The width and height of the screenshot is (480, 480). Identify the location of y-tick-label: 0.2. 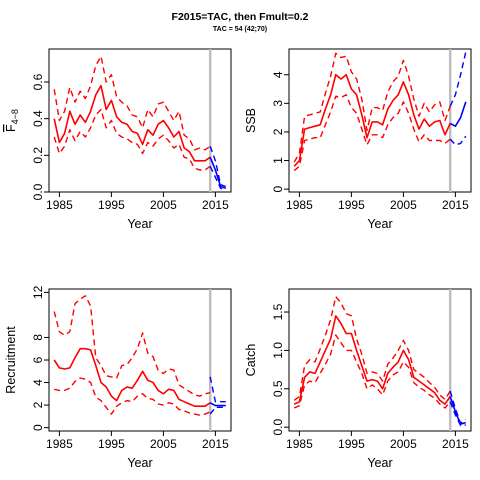
(38, 155).